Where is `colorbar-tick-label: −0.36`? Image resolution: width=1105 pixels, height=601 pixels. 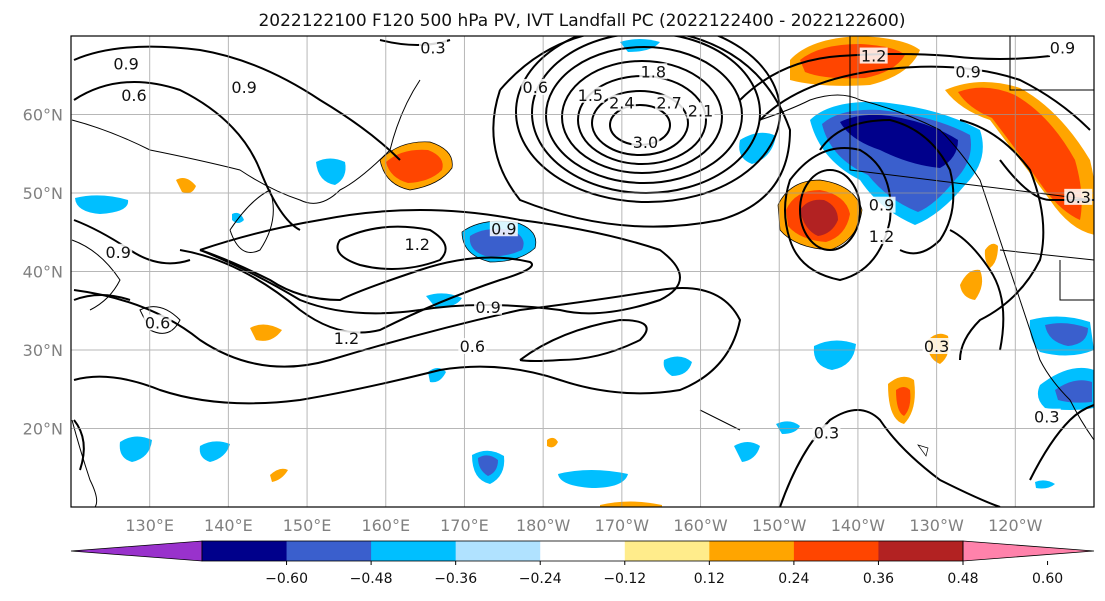 colorbar-tick-label: −0.36 is located at coordinates (455, 579).